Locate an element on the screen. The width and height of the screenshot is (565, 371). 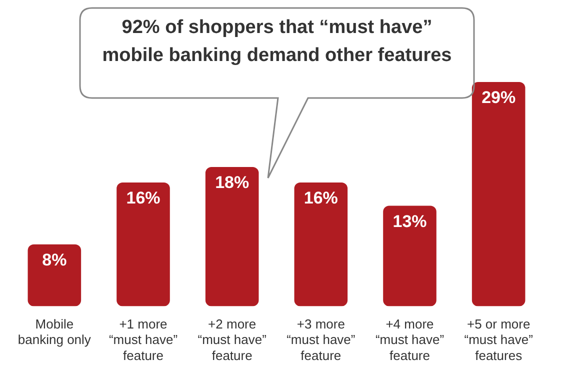
data-label: 8% is located at coordinates (54, 260).